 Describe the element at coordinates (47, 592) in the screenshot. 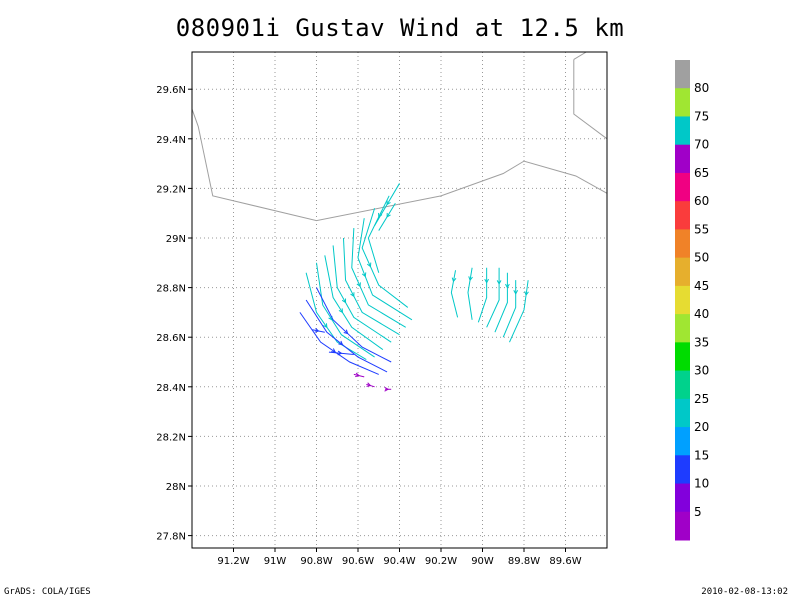

I see `footer-credit: GrADS: COLA/IGES` at that location.